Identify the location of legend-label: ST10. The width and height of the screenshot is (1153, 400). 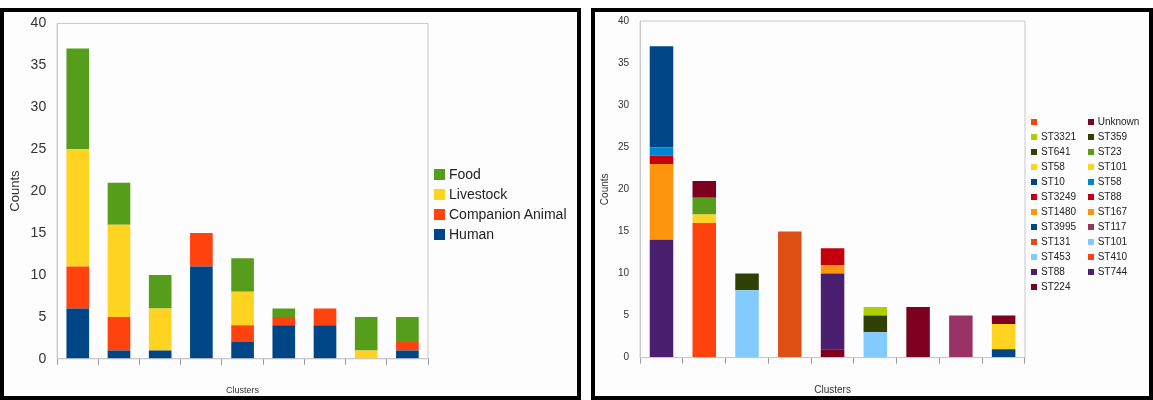
(1053, 181).